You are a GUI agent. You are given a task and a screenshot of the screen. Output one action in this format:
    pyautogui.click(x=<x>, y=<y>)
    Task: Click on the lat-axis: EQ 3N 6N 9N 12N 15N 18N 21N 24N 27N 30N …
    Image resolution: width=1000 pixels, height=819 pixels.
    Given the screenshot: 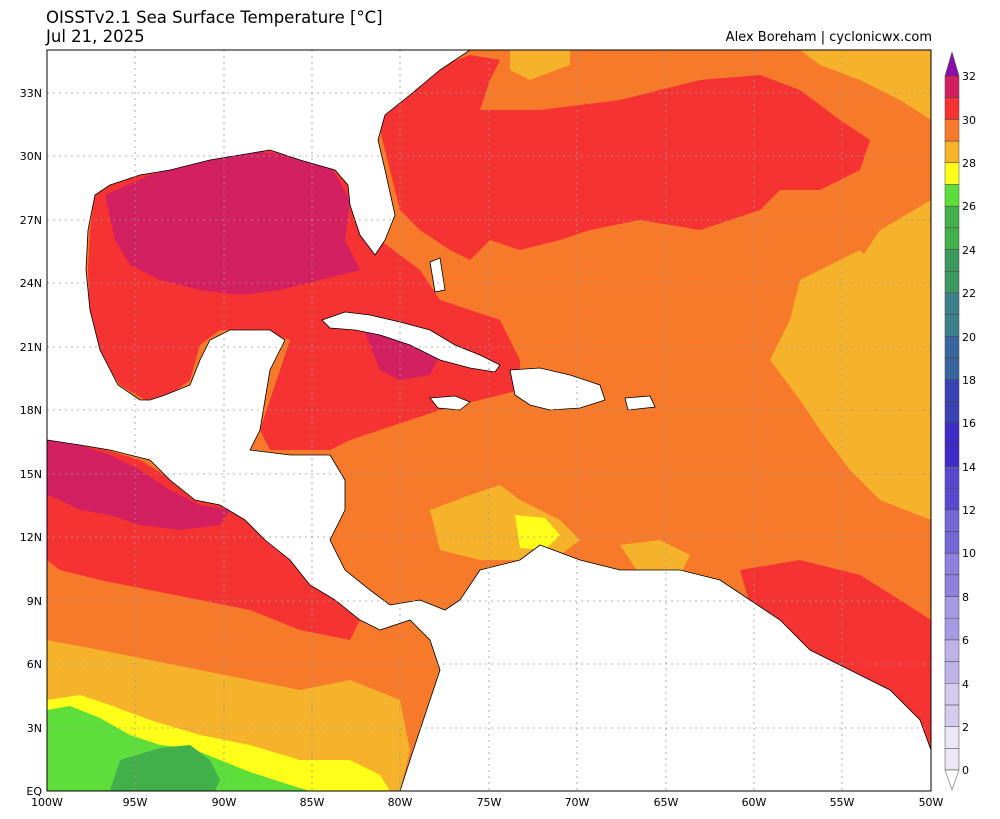 What is the action you would take?
    pyautogui.click(x=31, y=442)
    